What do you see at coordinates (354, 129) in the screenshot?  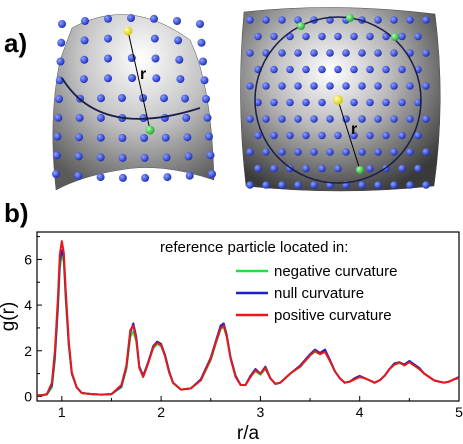 I see `right-radius-label: r` at bounding box center [354, 129].